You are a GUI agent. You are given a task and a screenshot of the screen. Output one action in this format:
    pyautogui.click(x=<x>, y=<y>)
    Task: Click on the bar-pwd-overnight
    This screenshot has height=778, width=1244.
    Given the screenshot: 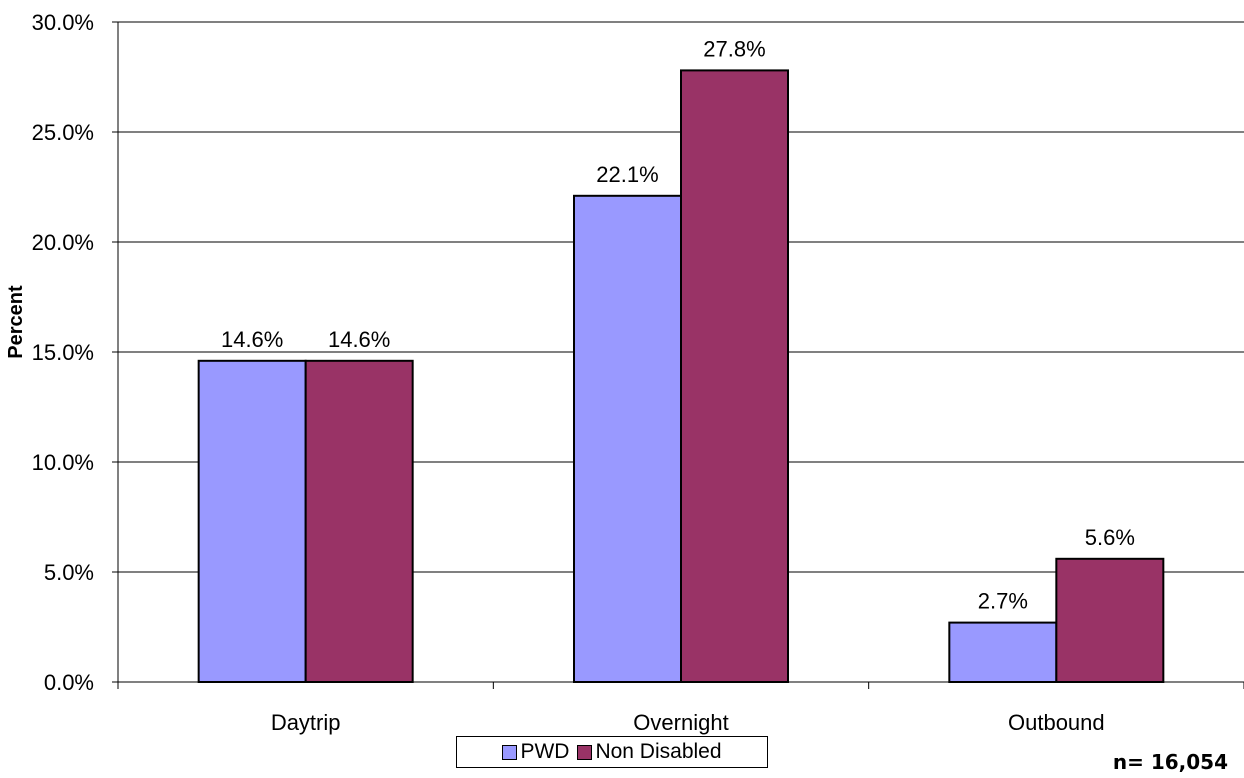 What is the action you would take?
    pyautogui.click(x=627, y=439)
    